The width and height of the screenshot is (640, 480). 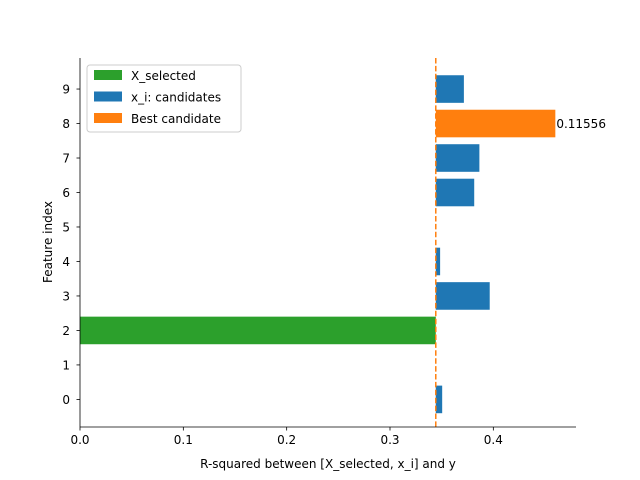 What do you see at coordinates (66, 365) in the screenshot?
I see `y-tick-label: 1` at bounding box center [66, 365].